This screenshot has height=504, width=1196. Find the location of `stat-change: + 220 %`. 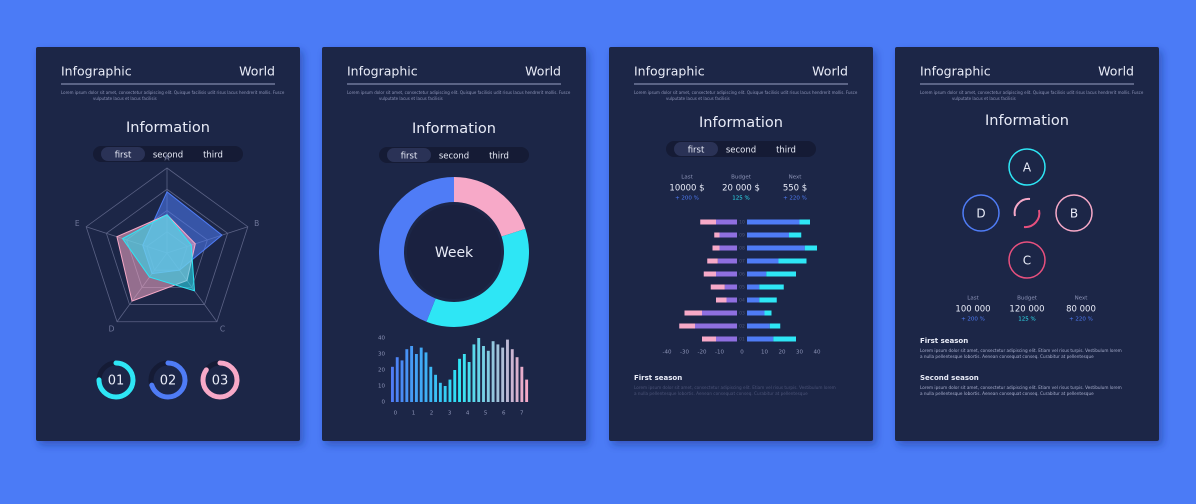

stat-change: + 220 % is located at coordinates (795, 199).